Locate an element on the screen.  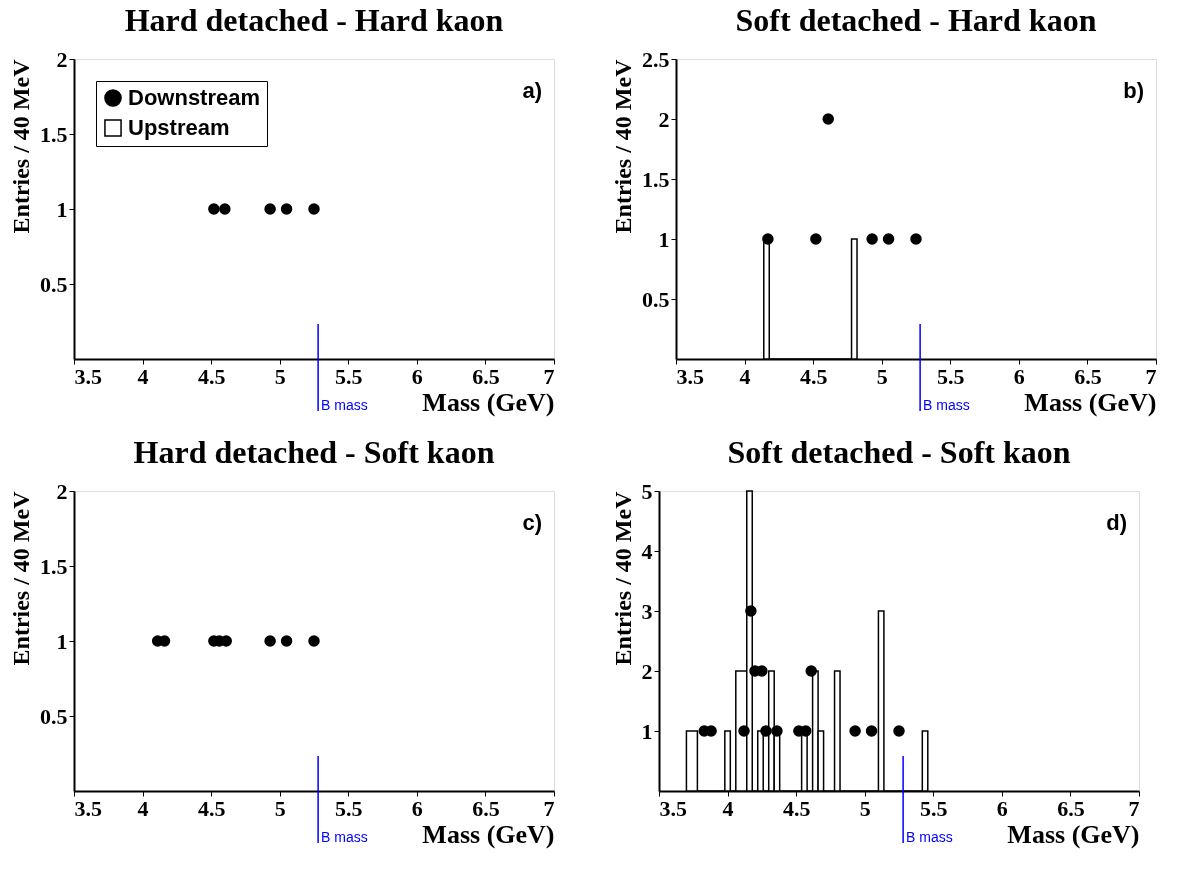
annotation: a) is located at coordinates (532, 90).